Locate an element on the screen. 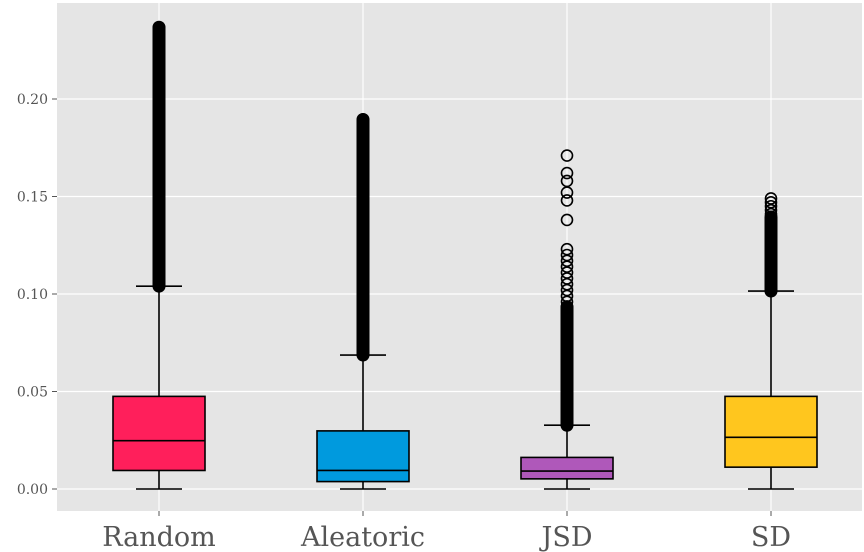  box-aleatoric is located at coordinates (363, 301).